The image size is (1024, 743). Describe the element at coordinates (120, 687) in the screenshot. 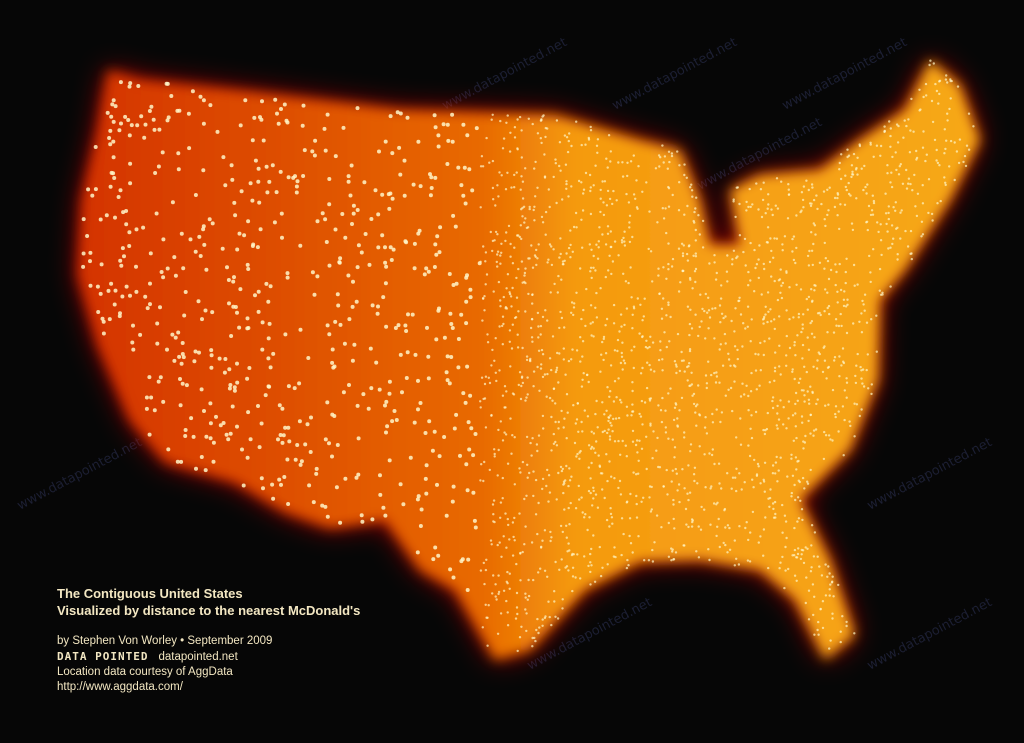

I see `credit-link: http://www.aggdata.com/` at that location.